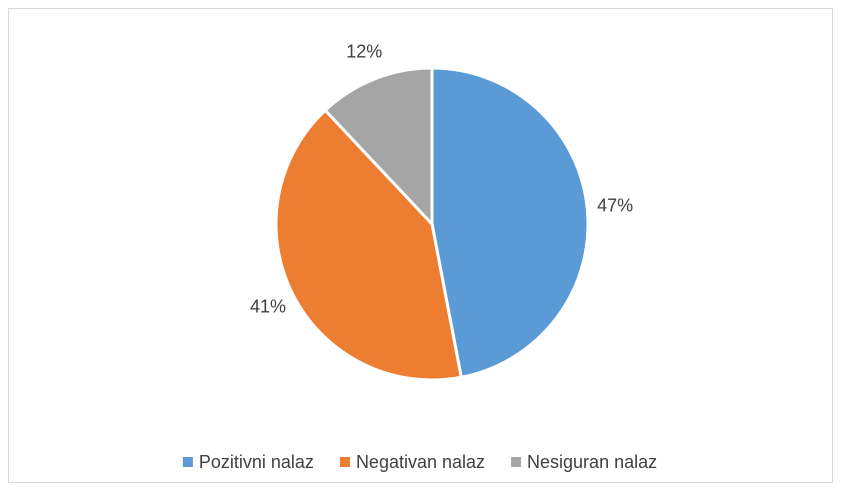  What do you see at coordinates (268, 306) in the screenshot?
I see `data-label: 41%` at bounding box center [268, 306].